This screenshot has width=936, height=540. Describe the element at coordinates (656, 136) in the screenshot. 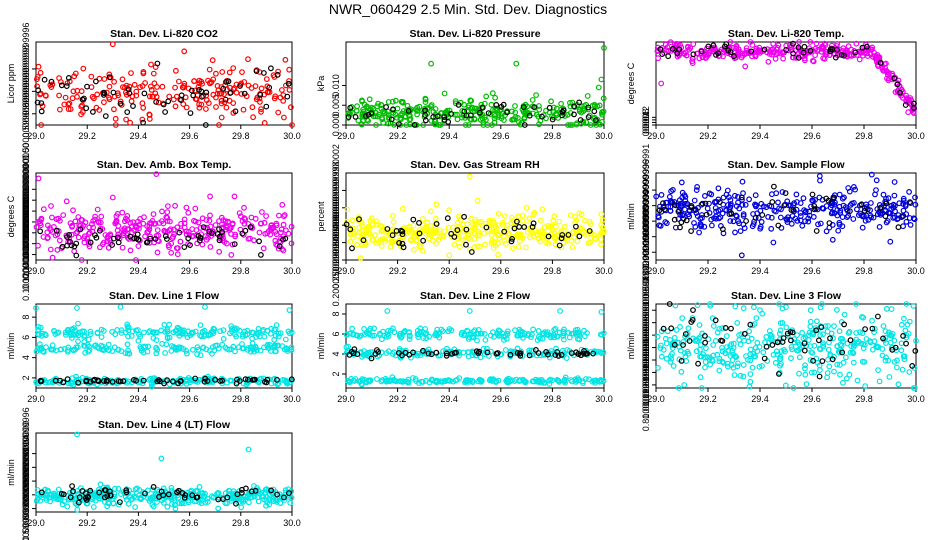

I see `x-tick-label: 29.0` at that location.